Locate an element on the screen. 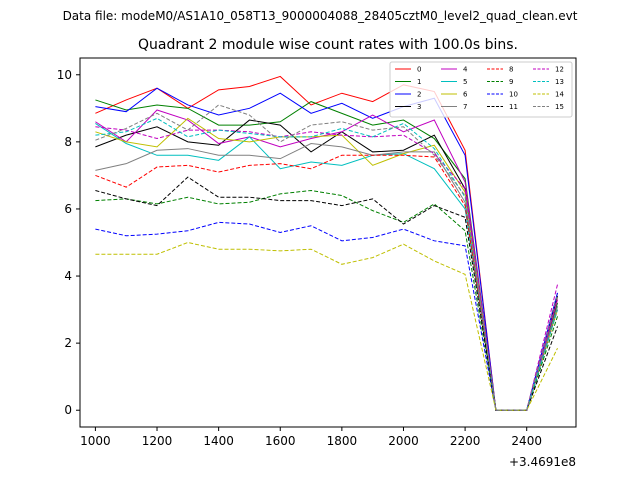 This screenshot has height=480, width=640. x-tick-label: 1400 is located at coordinates (218, 441).